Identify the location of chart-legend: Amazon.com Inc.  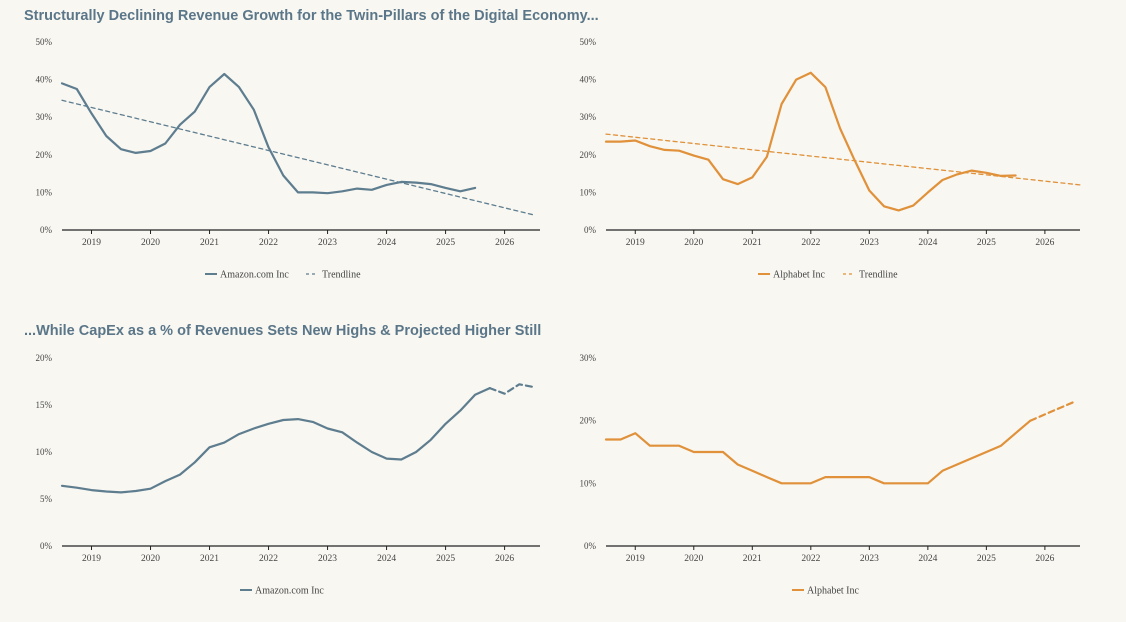
(282, 591).